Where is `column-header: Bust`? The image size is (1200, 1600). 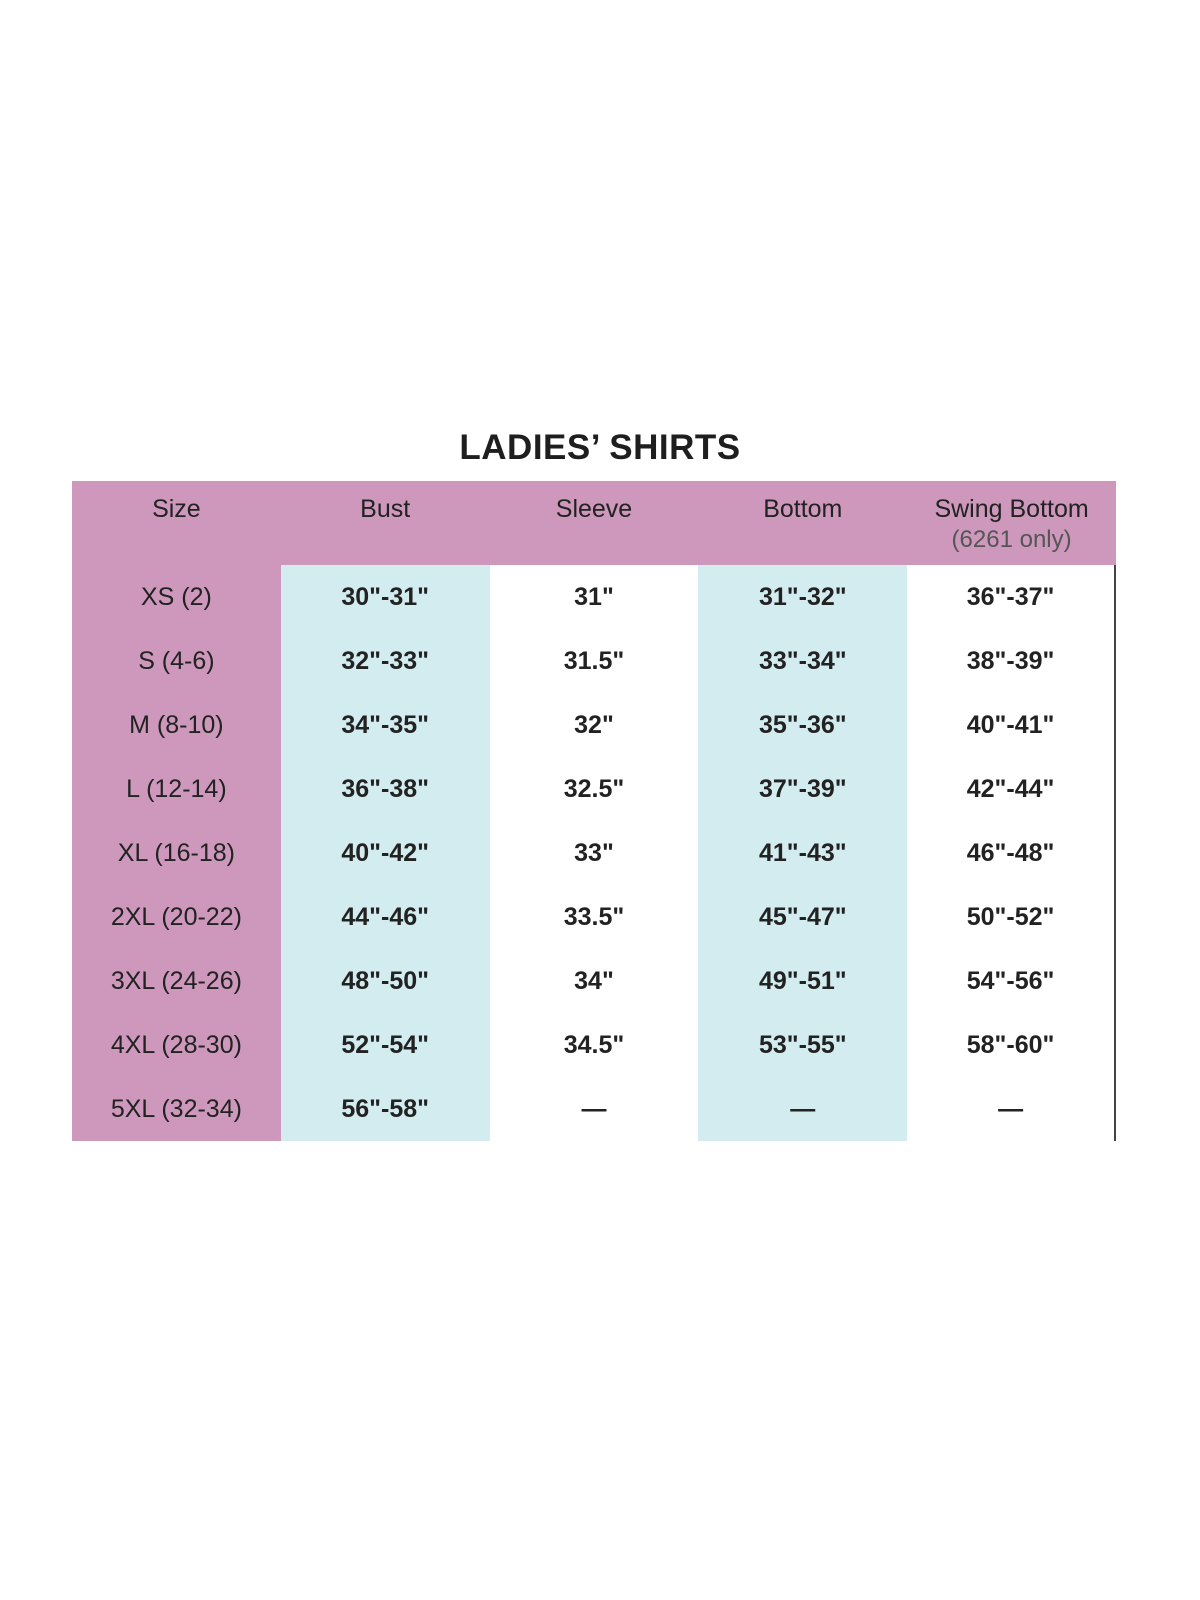
column-header: Bust is located at coordinates (385, 523).